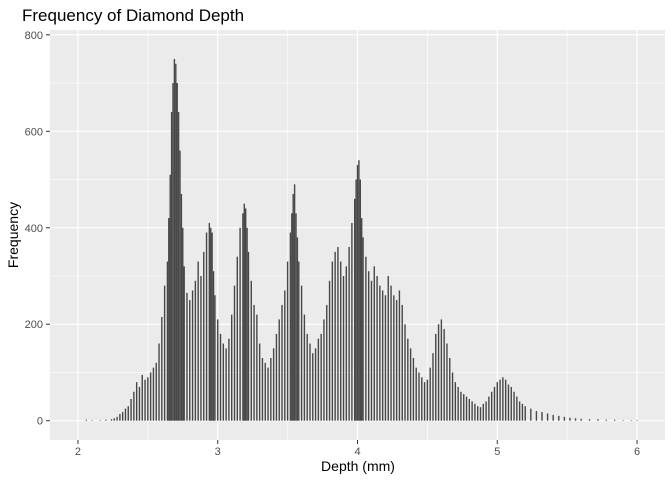 Image resolution: width=672 pixels, height=480 pixels. What do you see at coordinates (78, 452) in the screenshot?
I see `x-tick-label: 2` at bounding box center [78, 452].